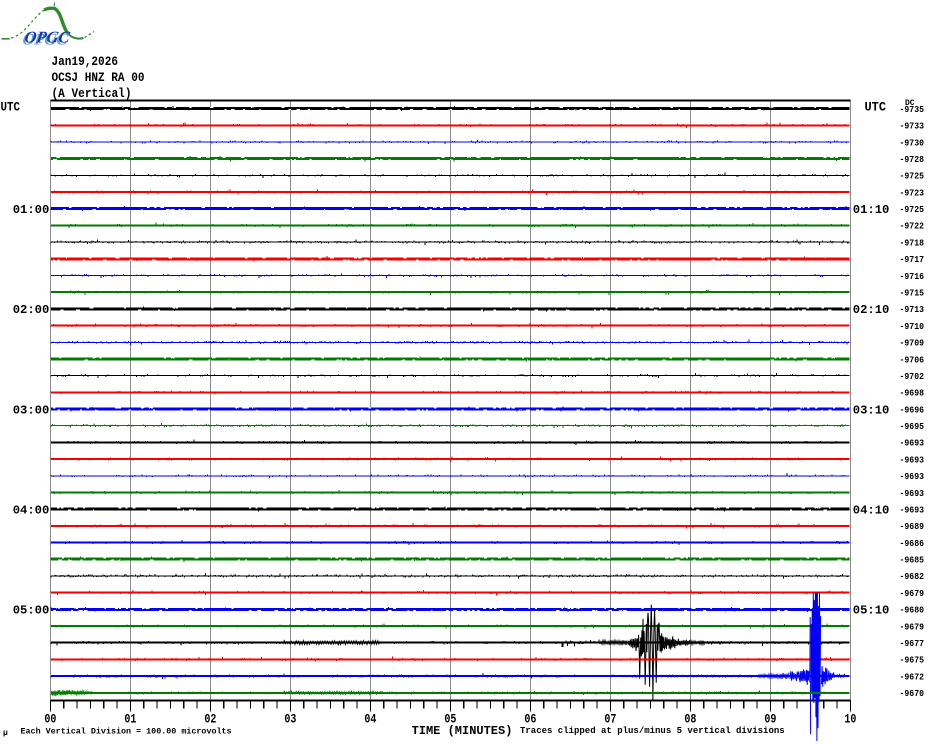 This screenshot has width=930, height=744. Describe the element at coordinates (130, 719) in the screenshot. I see `svg-text: 01` at that location.